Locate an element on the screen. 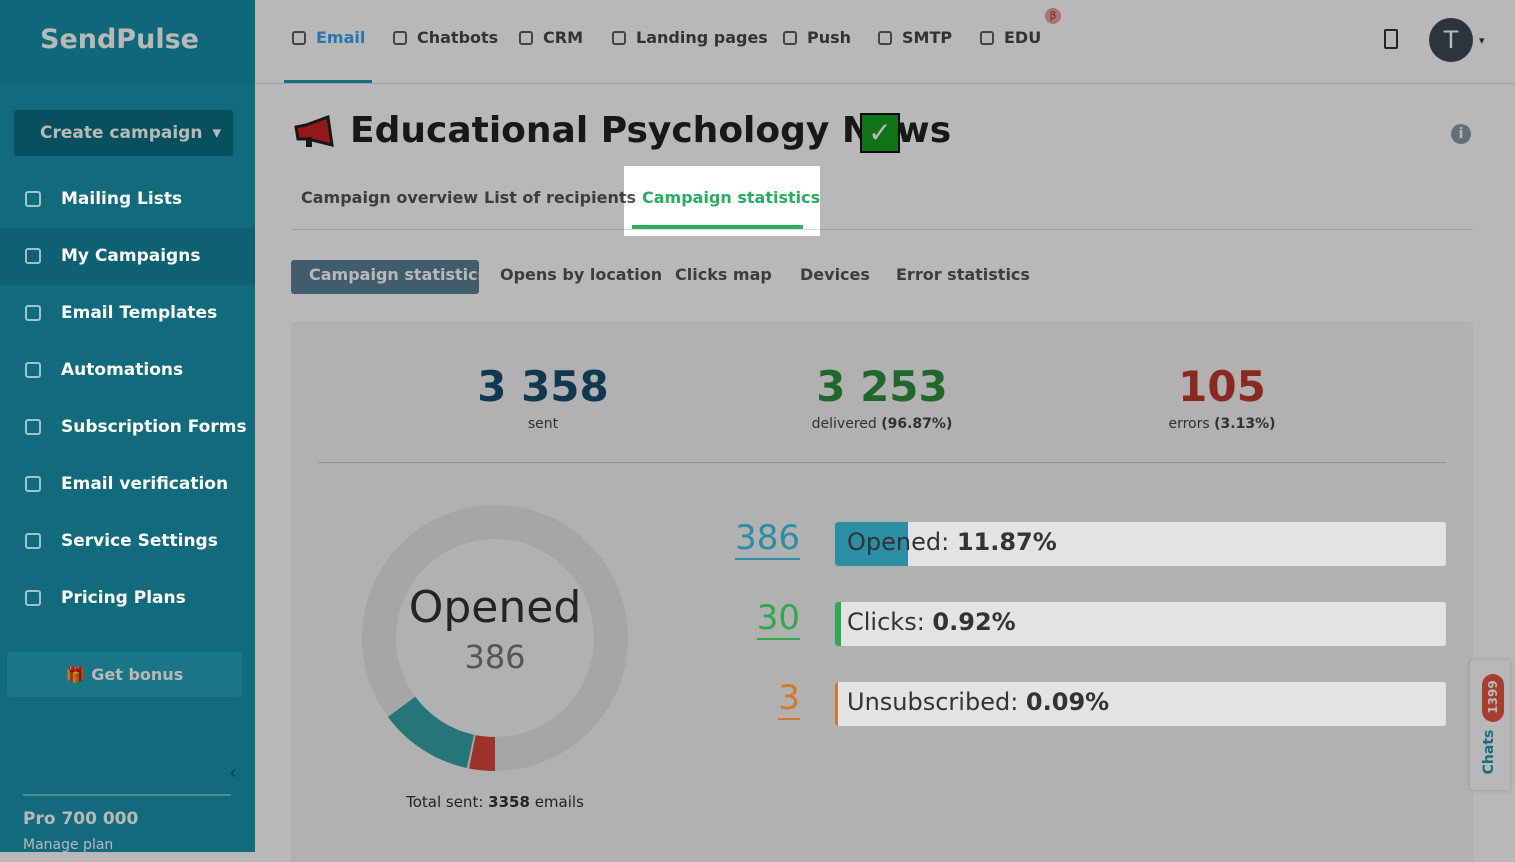 Image resolution: width=1515 pixels, height=862 pixels. menu-item: Email Templates is located at coordinates (127, 312).